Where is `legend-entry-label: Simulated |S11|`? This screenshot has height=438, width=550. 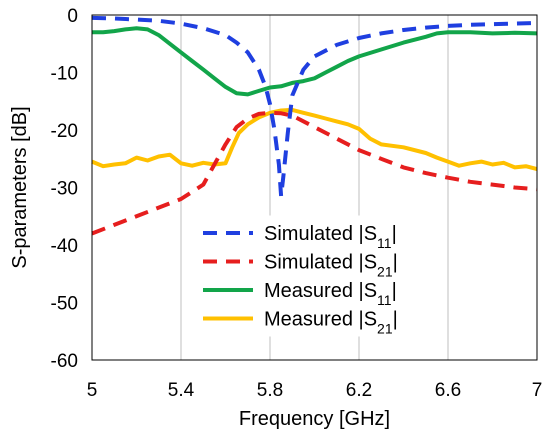 legend-entry-label: Simulated |S11| is located at coordinates (330, 237).